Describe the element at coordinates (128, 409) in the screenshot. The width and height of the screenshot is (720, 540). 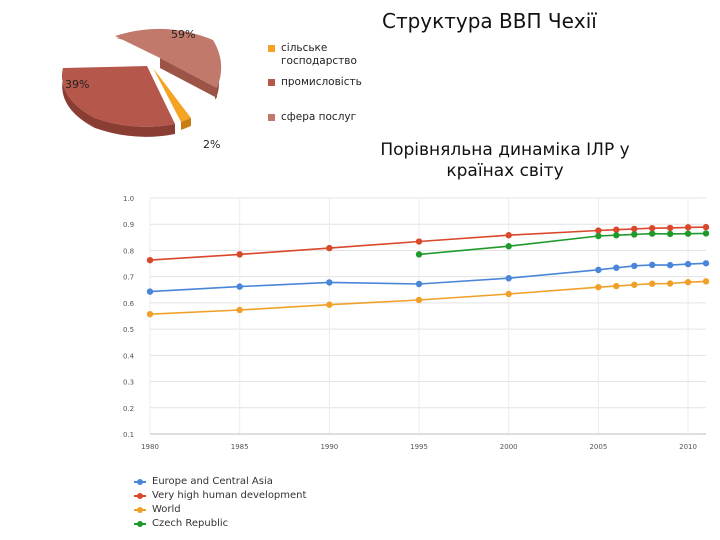
I see `y-tick-label: 0.2` at that location.